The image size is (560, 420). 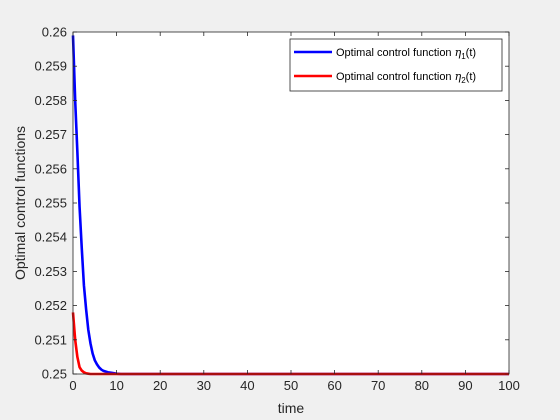 What do you see at coordinates (50, 271) in the screenshot?
I see `y-tick-label: 0.253` at bounding box center [50, 271].